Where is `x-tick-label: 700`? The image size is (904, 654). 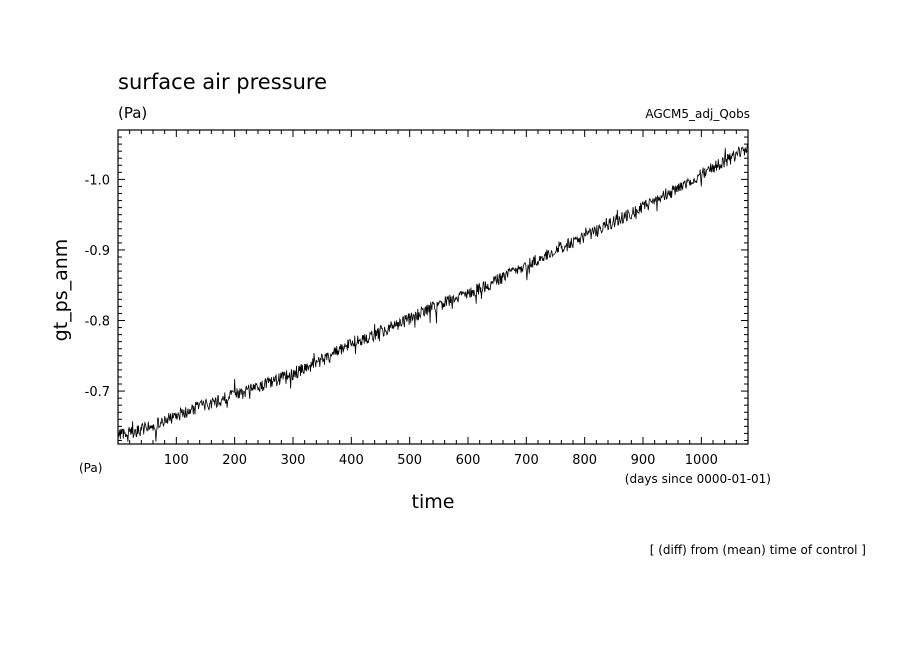 x-tick-label: 700 is located at coordinates (526, 460).